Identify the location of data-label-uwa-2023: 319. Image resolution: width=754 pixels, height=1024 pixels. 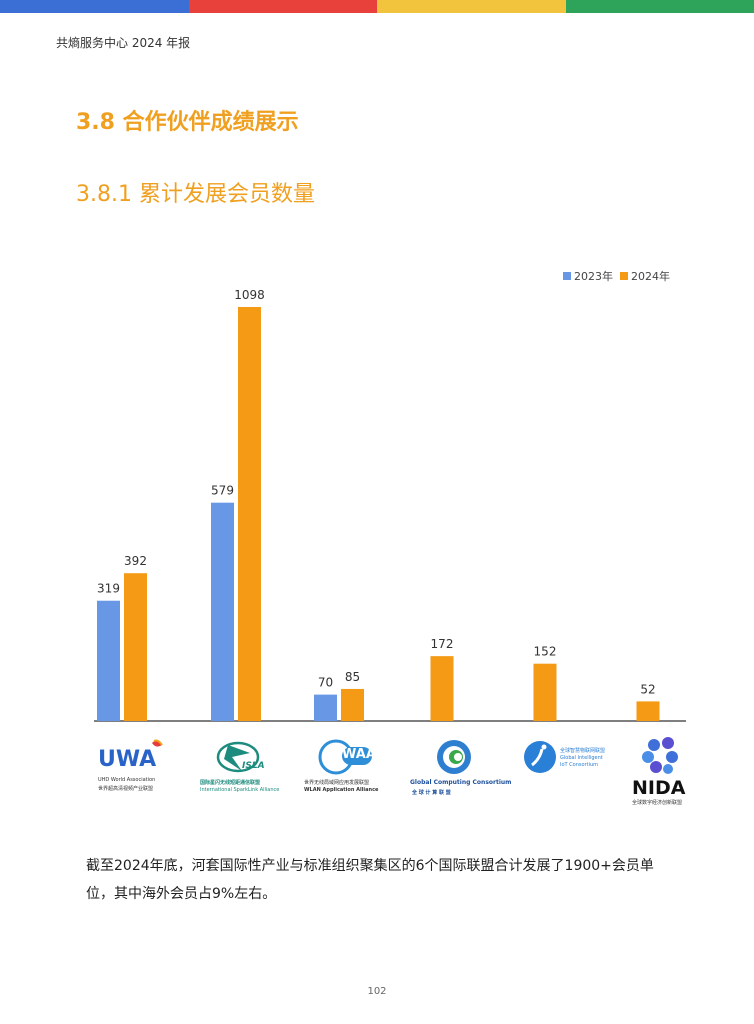
(108, 589).